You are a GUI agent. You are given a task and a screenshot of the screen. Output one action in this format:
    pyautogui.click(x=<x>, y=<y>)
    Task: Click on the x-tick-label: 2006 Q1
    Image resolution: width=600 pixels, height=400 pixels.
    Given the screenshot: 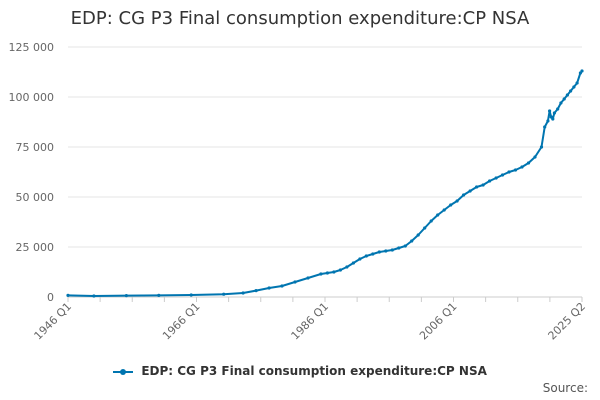 What is the action you would take?
    pyautogui.click(x=438, y=321)
    